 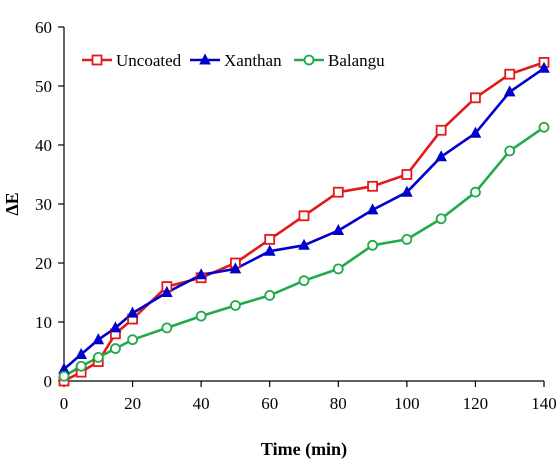 What do you see at coordinates (48, 381) in the screenshot?
I see `y-tick-label: 0` at bounding box center [48, 381].